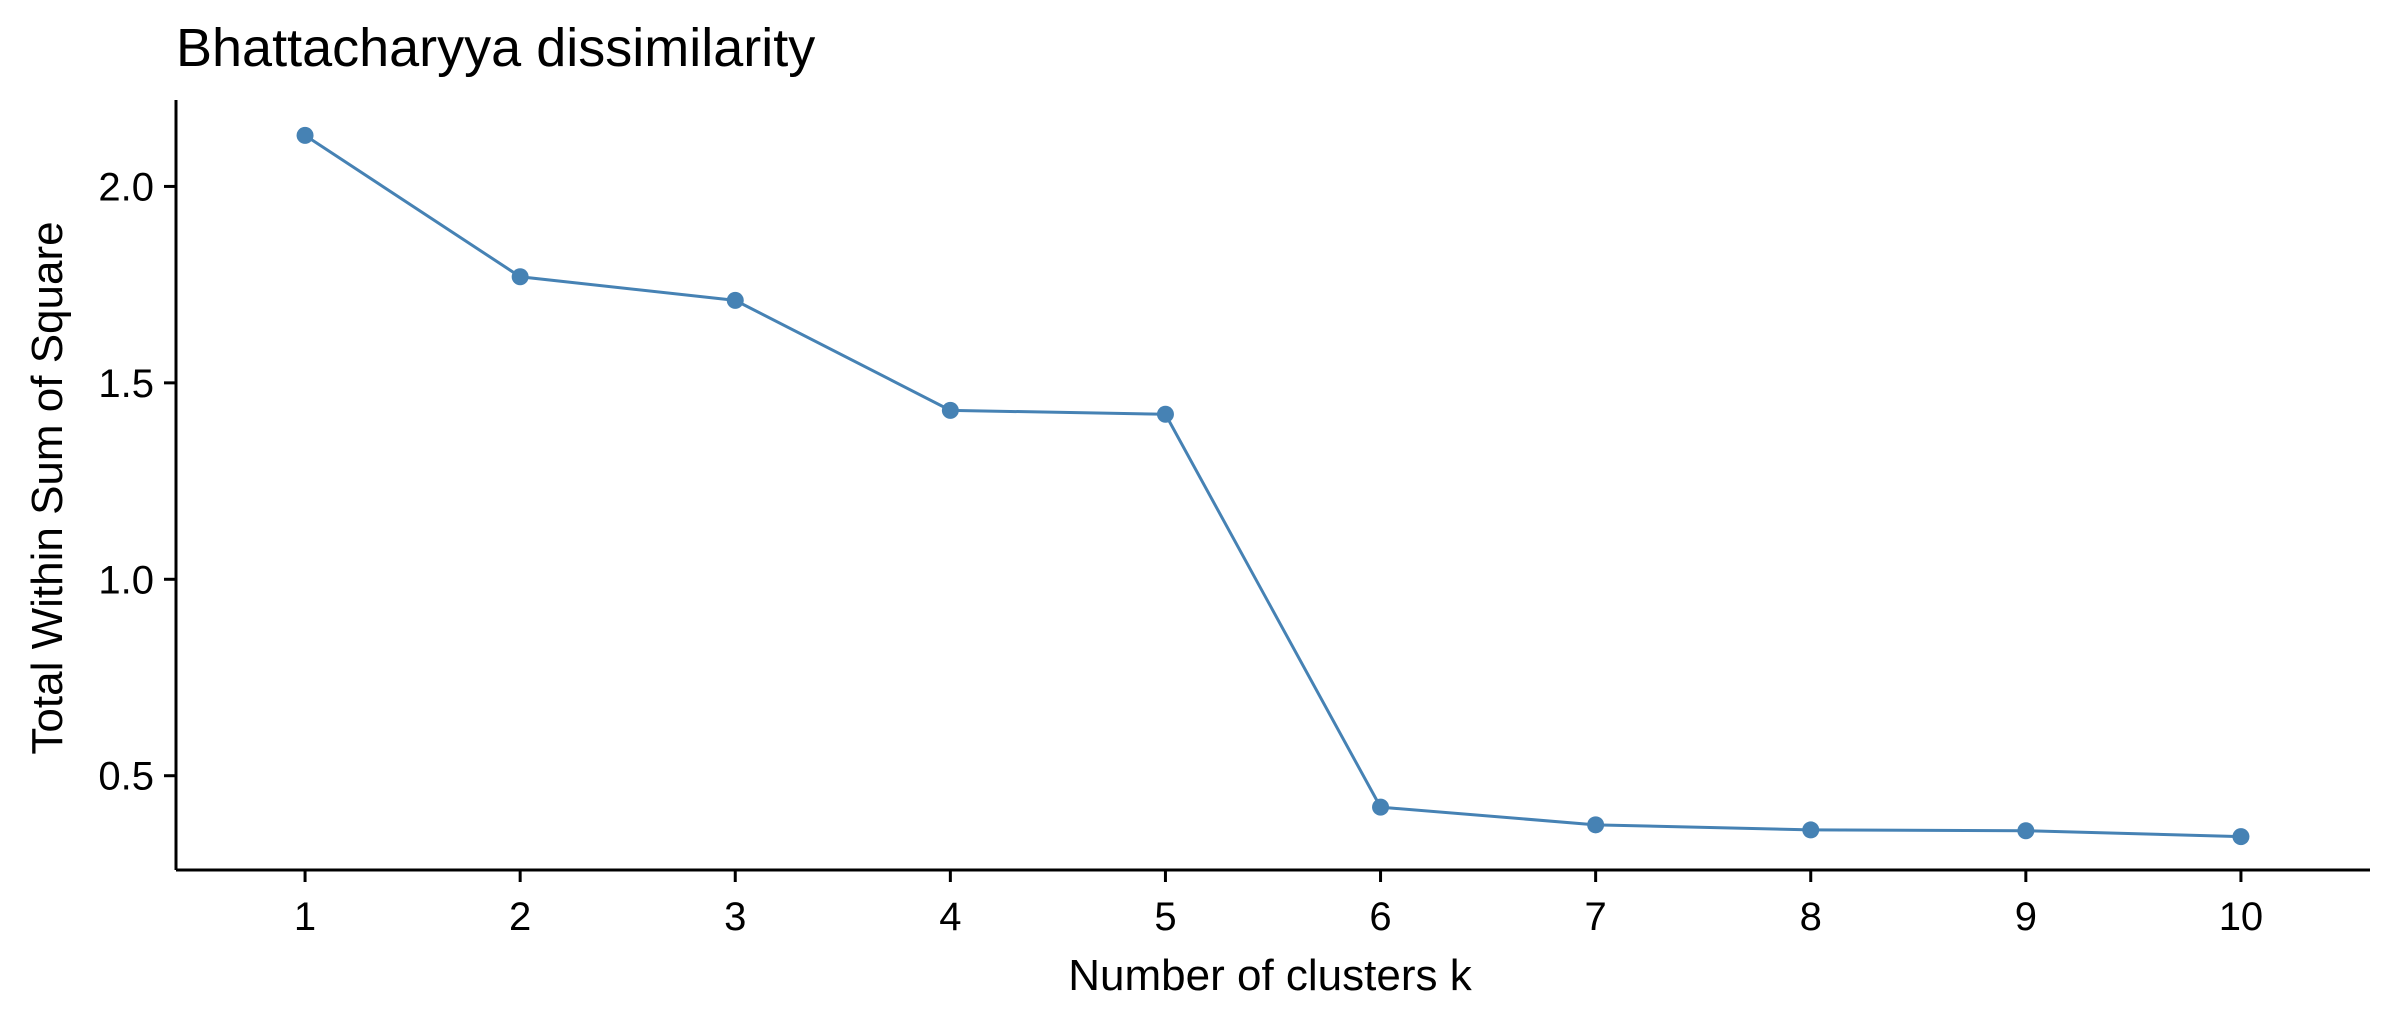 The image size is (2390, 1025). I want to click on y-axis-title: Total Within Sum of Square, so click(47, 487).